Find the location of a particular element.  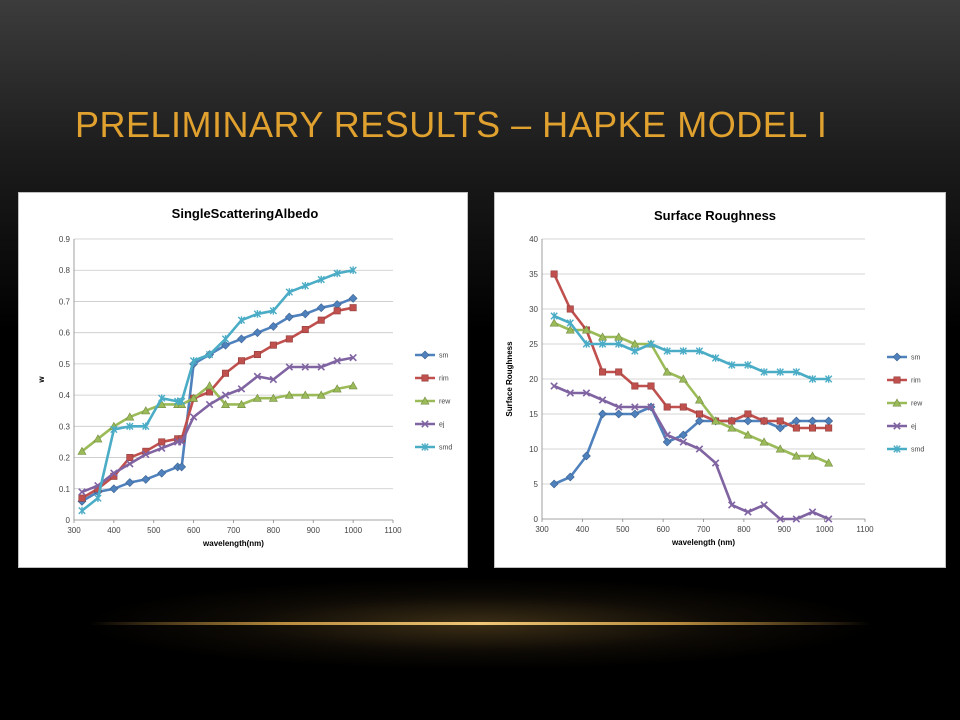

series-smd is located at coordinates (218, 390).